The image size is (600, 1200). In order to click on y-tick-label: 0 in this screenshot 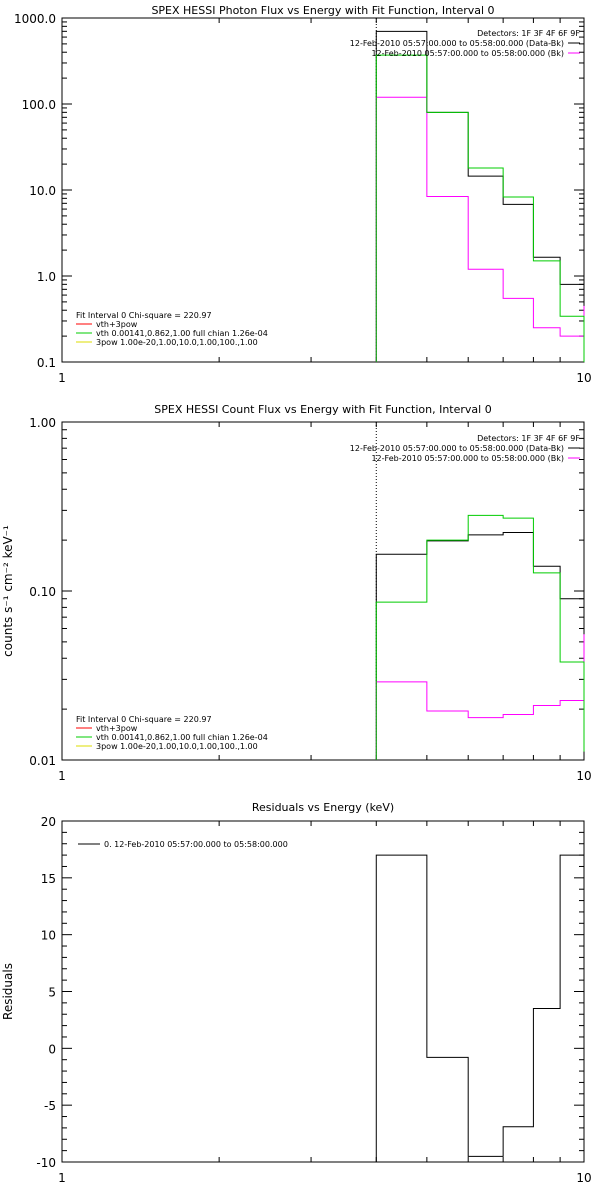, I will do `click(52, 1049)`.